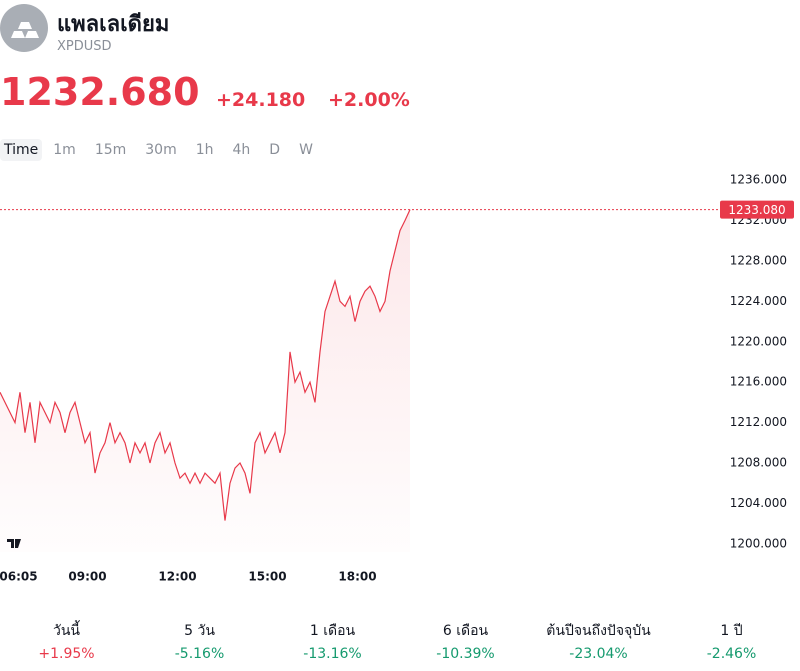 Image resolution: width=800 pixels, height=671 pixels. I want to click on performance-value: +1.95%, so click(66, 654).